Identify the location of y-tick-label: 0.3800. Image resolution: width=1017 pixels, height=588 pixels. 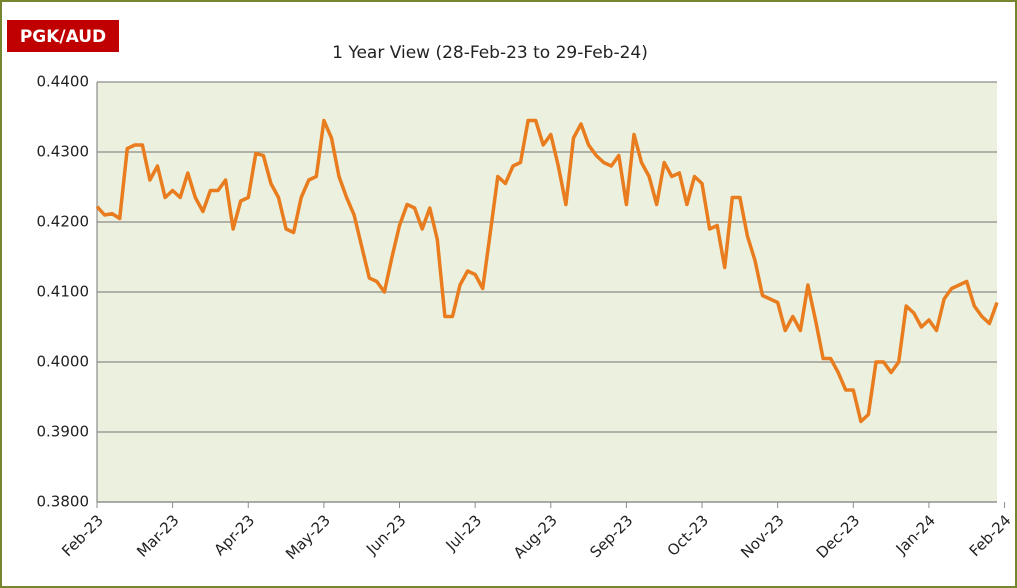
(63, 502).